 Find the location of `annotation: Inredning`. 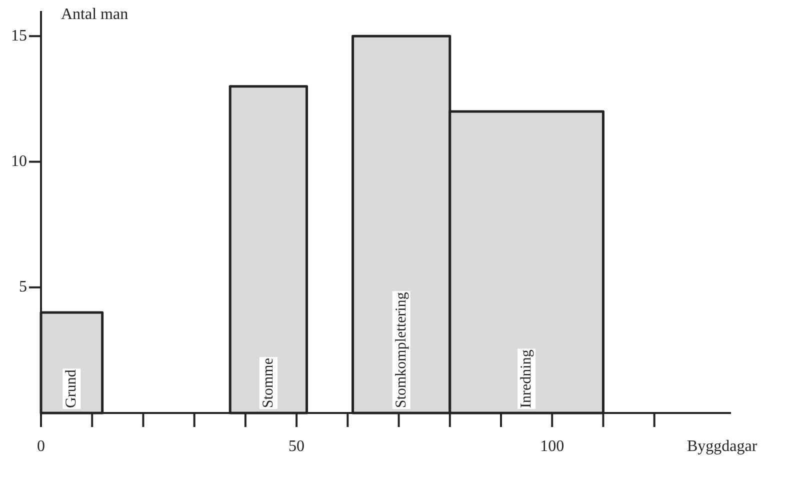

annotation: Inredning is located at coordinates (526, 378).